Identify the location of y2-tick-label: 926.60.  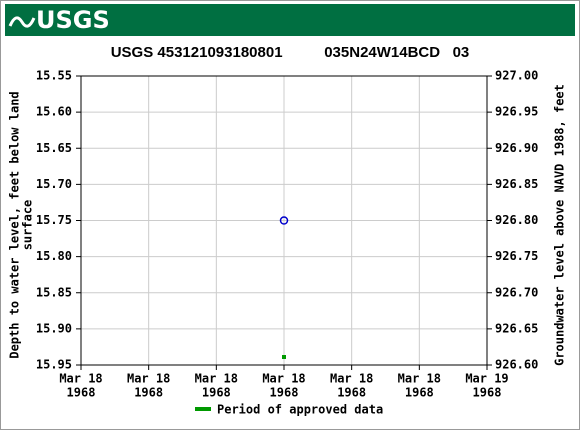
(516, 365).